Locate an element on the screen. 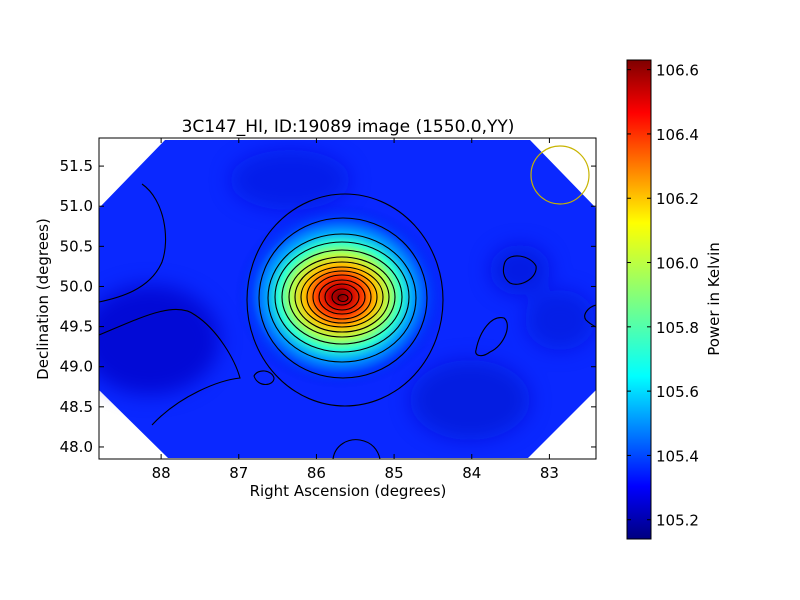 The height and width of the screenshot is (600, 800). colorbar-tick-label: 105.8 is located at coordinates (677, 328).